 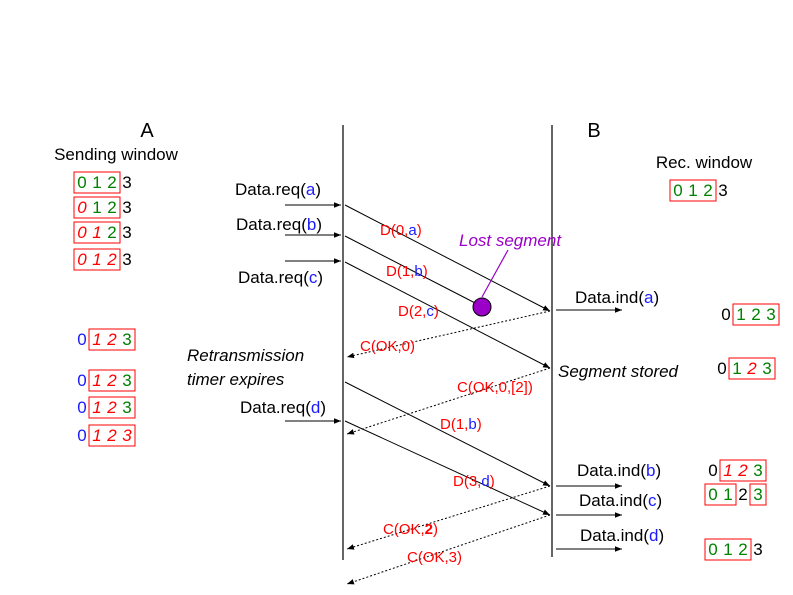 What do you see at coordinates (410, 529) in the screenshot?
I see `segment-label-7: C(OK,2)` at bounding box center [410, 529].